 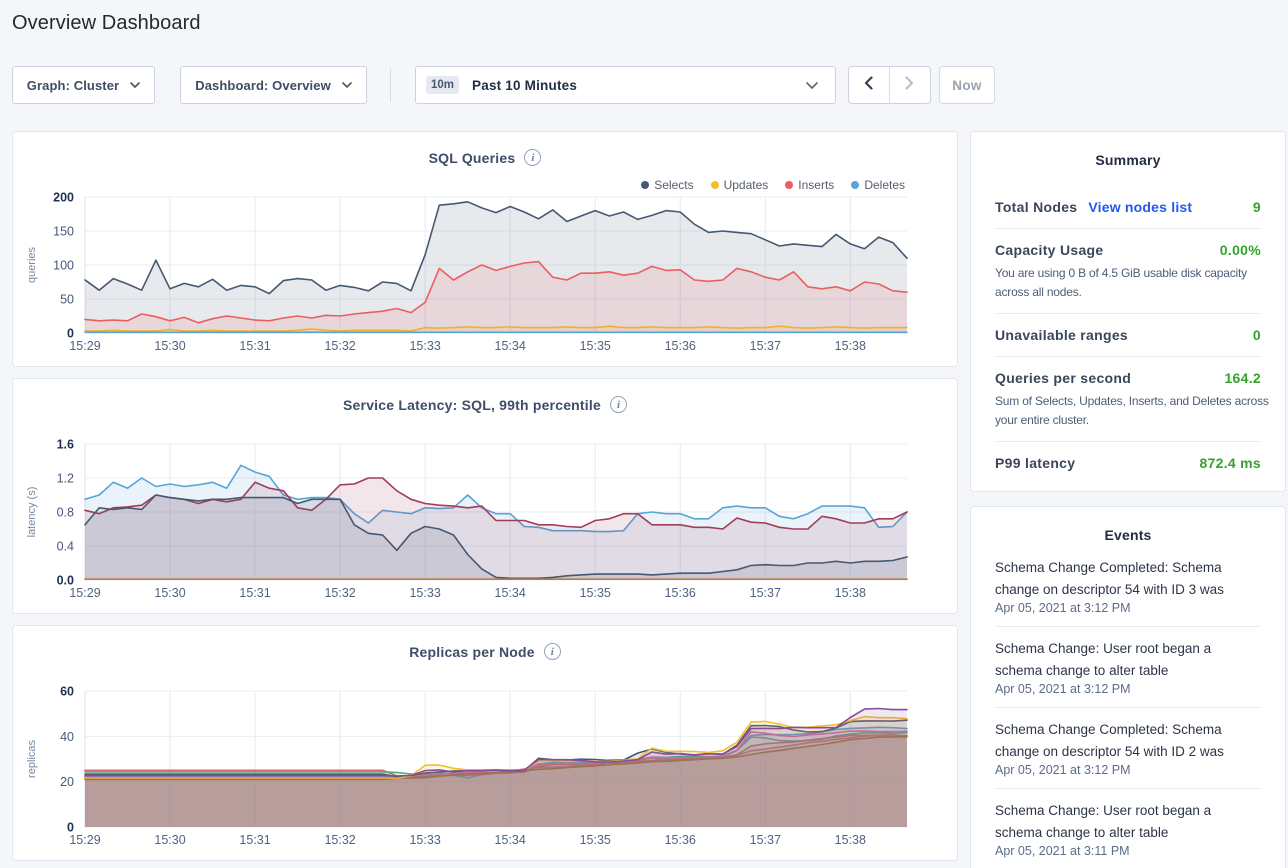 I want to click on x-tick-label: 15:35, so click(x=595, y=593).